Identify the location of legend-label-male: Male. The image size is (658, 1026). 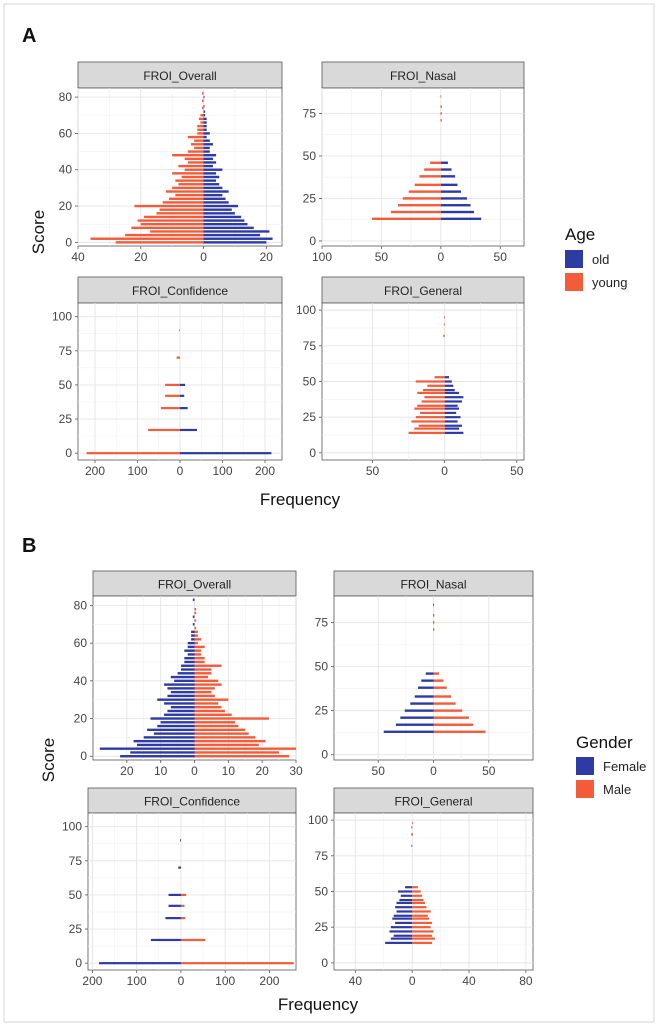
(617, 789).